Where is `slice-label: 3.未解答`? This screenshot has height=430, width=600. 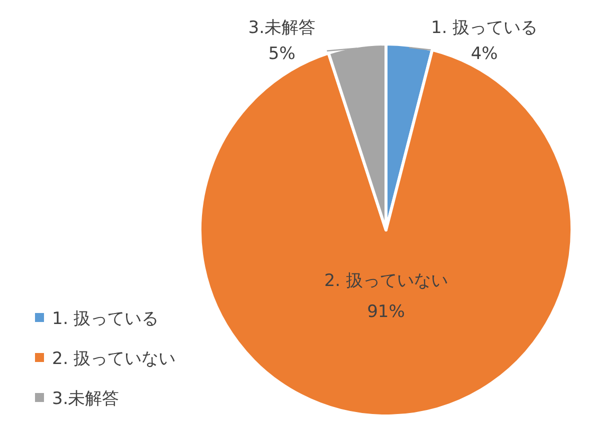 slice-label: 3.未解答 is located at coordinates (282, 28).